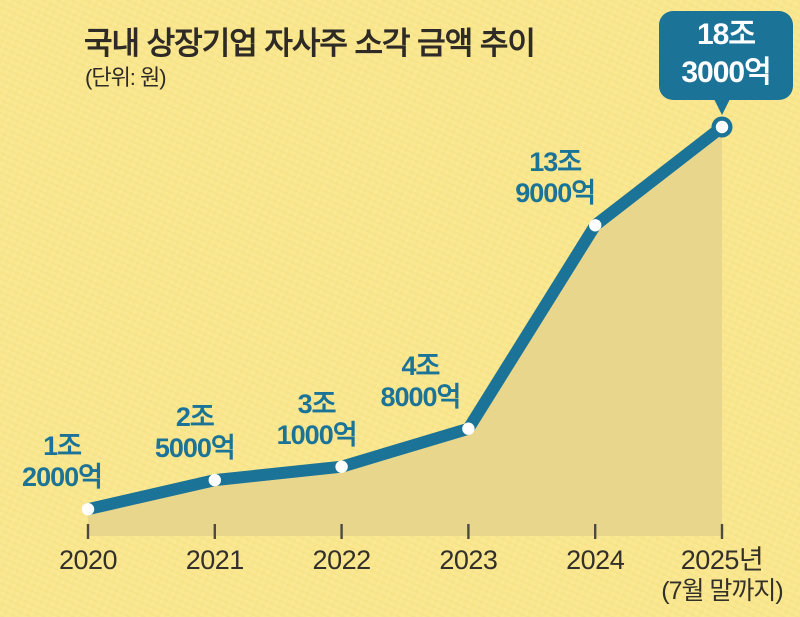  What do you see at coordinates (420, 381) in the screenshot?
I see `point-value-label: 4조 8000억` at bounding box center [420, 381].